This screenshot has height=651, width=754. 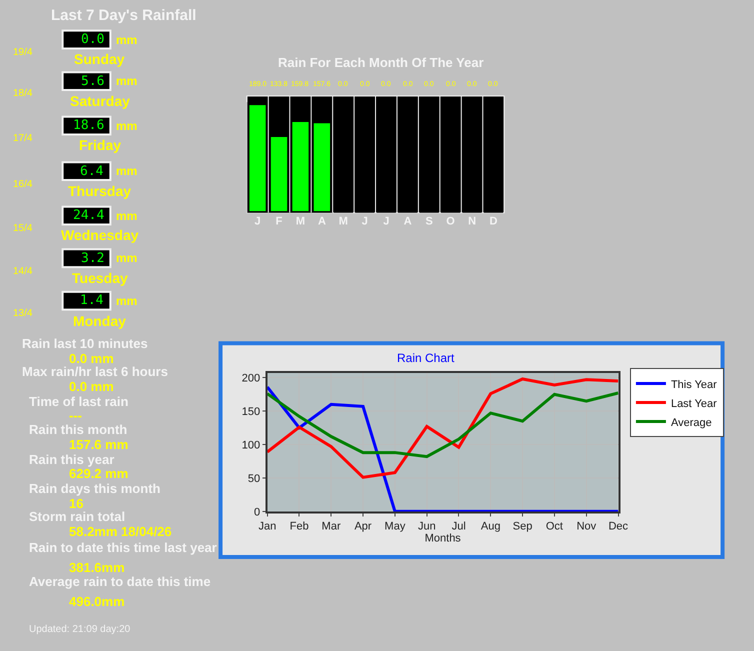 I want to click on legend-label: This Year, so click(x=694, y=384).